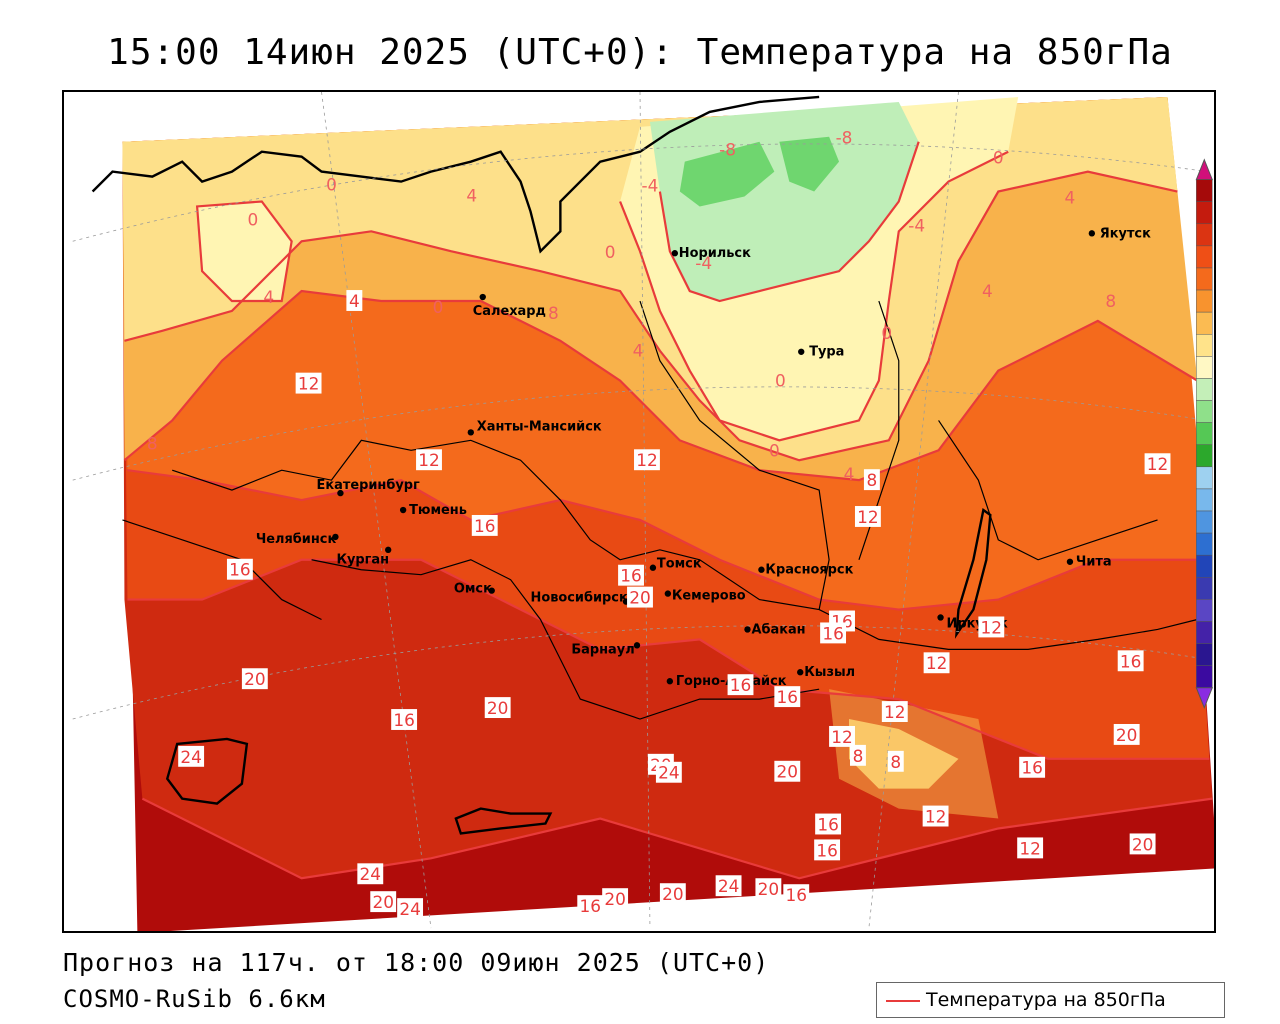 This screenshot has width=1280, height=1024. I want to click on city-label: Барнаул, so click(602, 649).